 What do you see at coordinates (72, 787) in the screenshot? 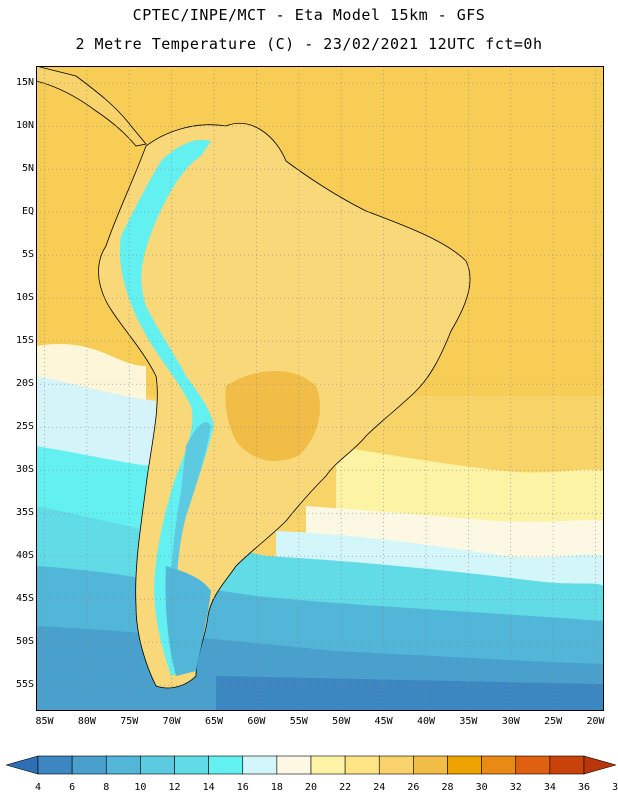
I see `colorbar-tick-label: 6` at bounding box center [72, 787].